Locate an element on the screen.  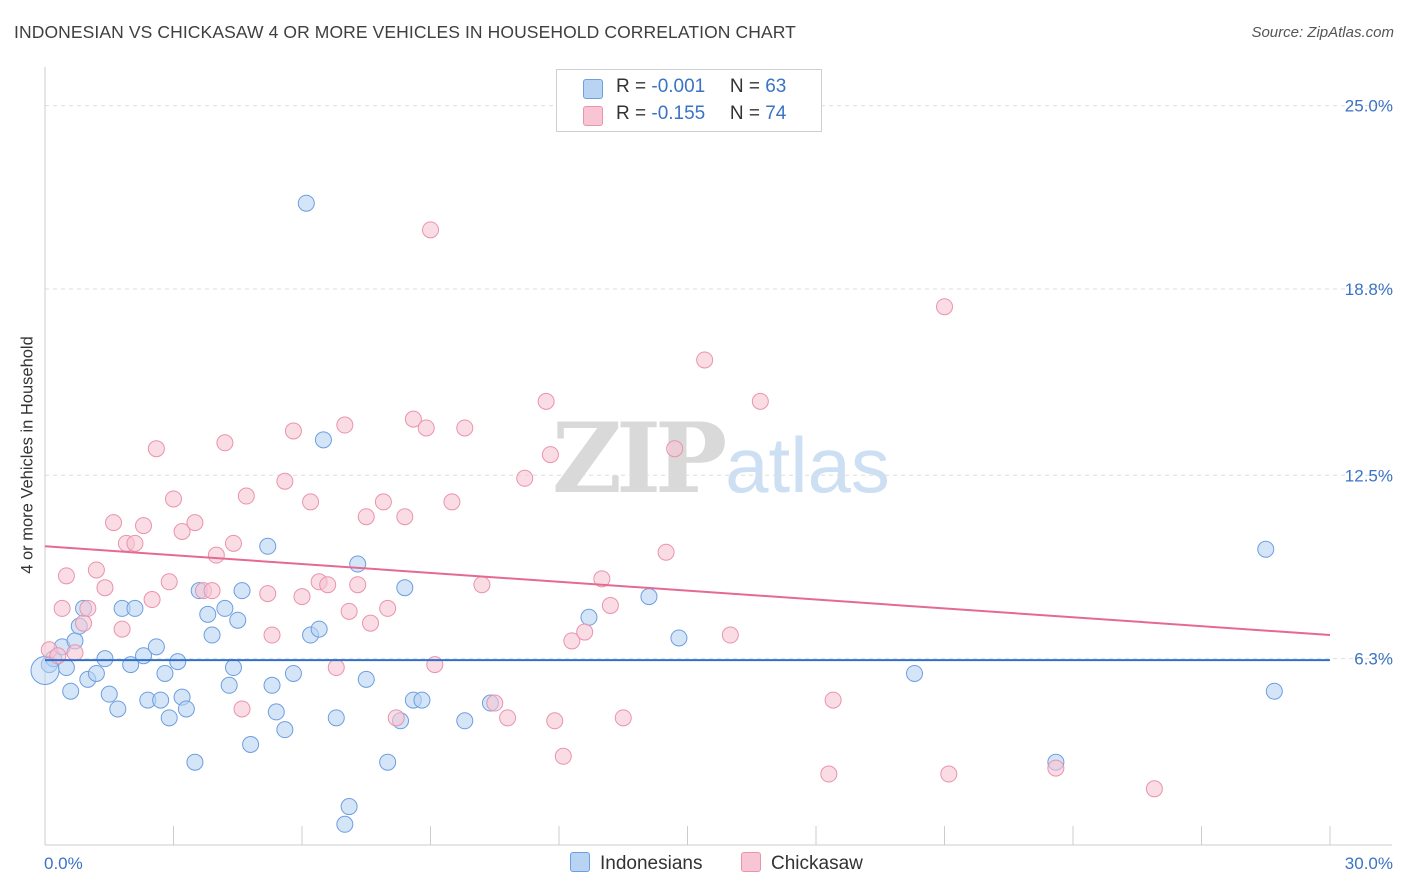
legend-r-value: -0.001 is located at coordinates (678, 86).